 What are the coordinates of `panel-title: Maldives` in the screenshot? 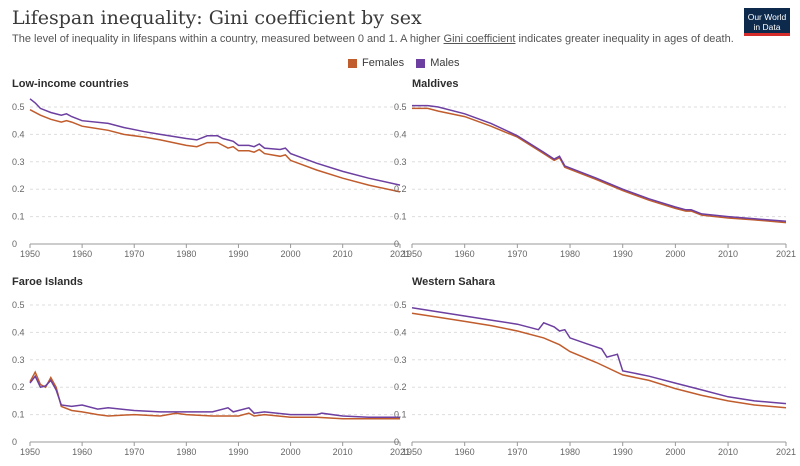 It's located at (435, 84).